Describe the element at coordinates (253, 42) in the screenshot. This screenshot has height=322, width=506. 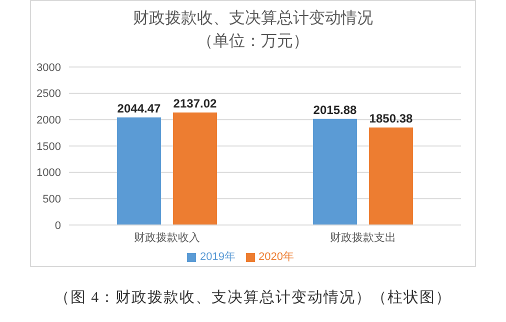
I see `chart-subtitle: （单位：万元）` at that location.